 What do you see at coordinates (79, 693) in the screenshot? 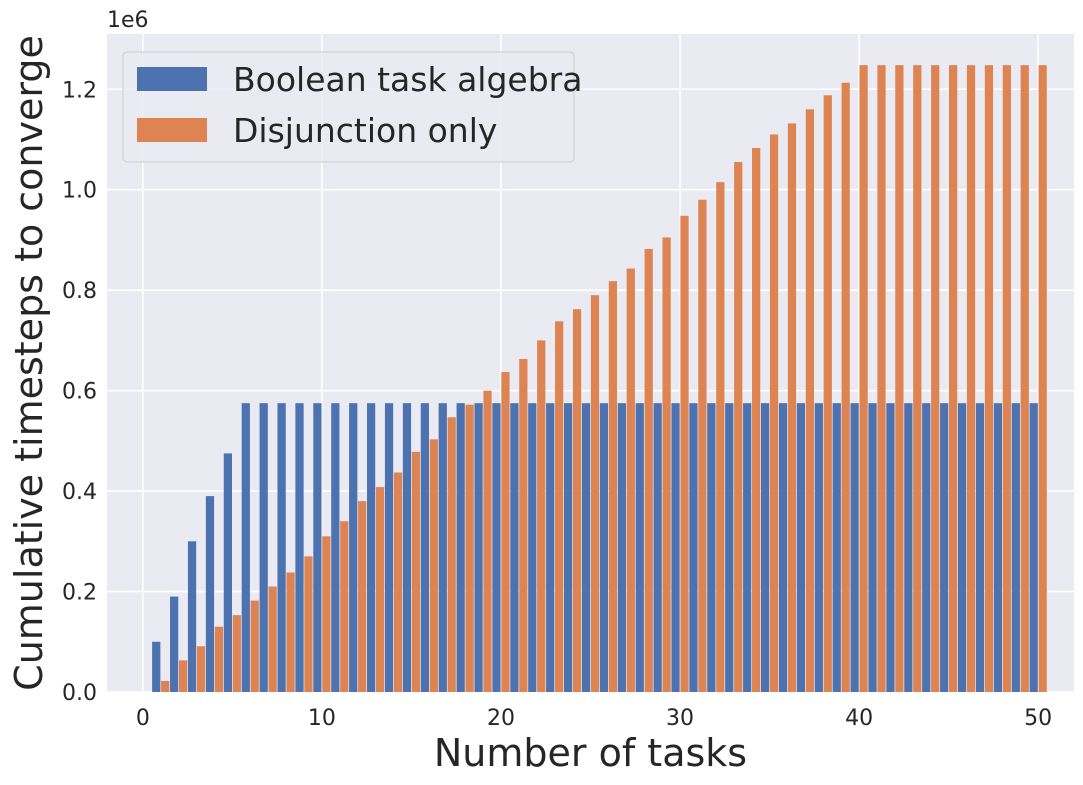
I see `y-tick-label: 0.0` at bounding box center [79, 693].